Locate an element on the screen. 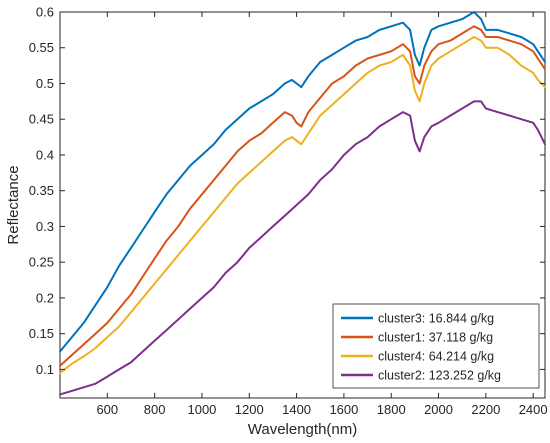 This screenshot has height=443, width=550. y-tick-label: 0.3 is located at coordinates (45, 226).